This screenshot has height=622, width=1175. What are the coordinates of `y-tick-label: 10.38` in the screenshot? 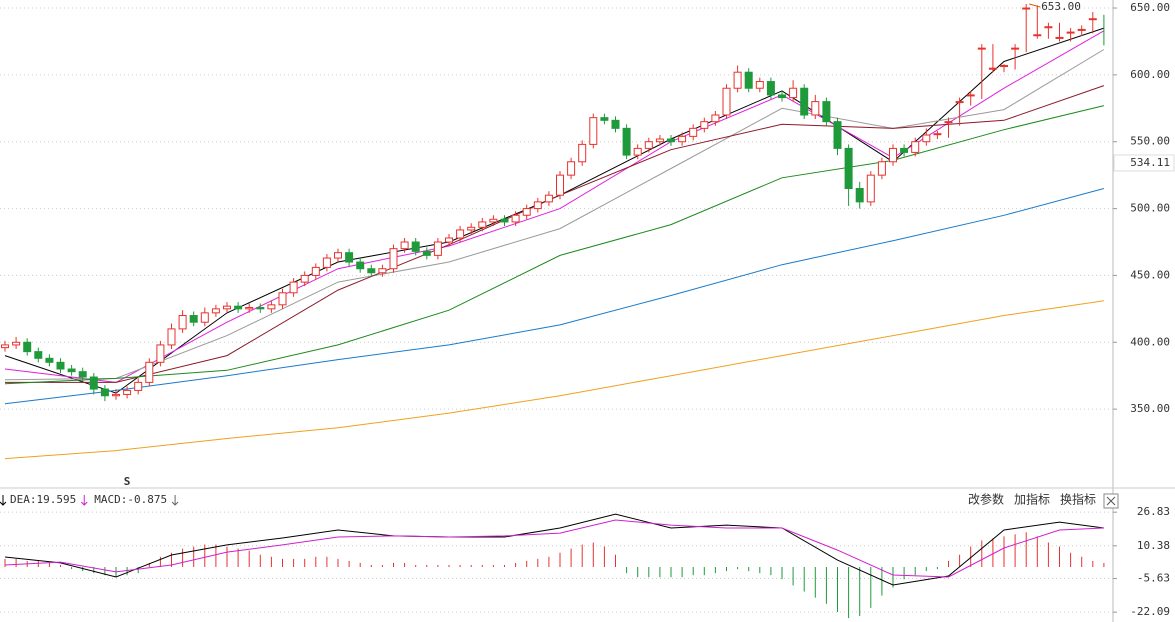 It's located at (1153, 545).